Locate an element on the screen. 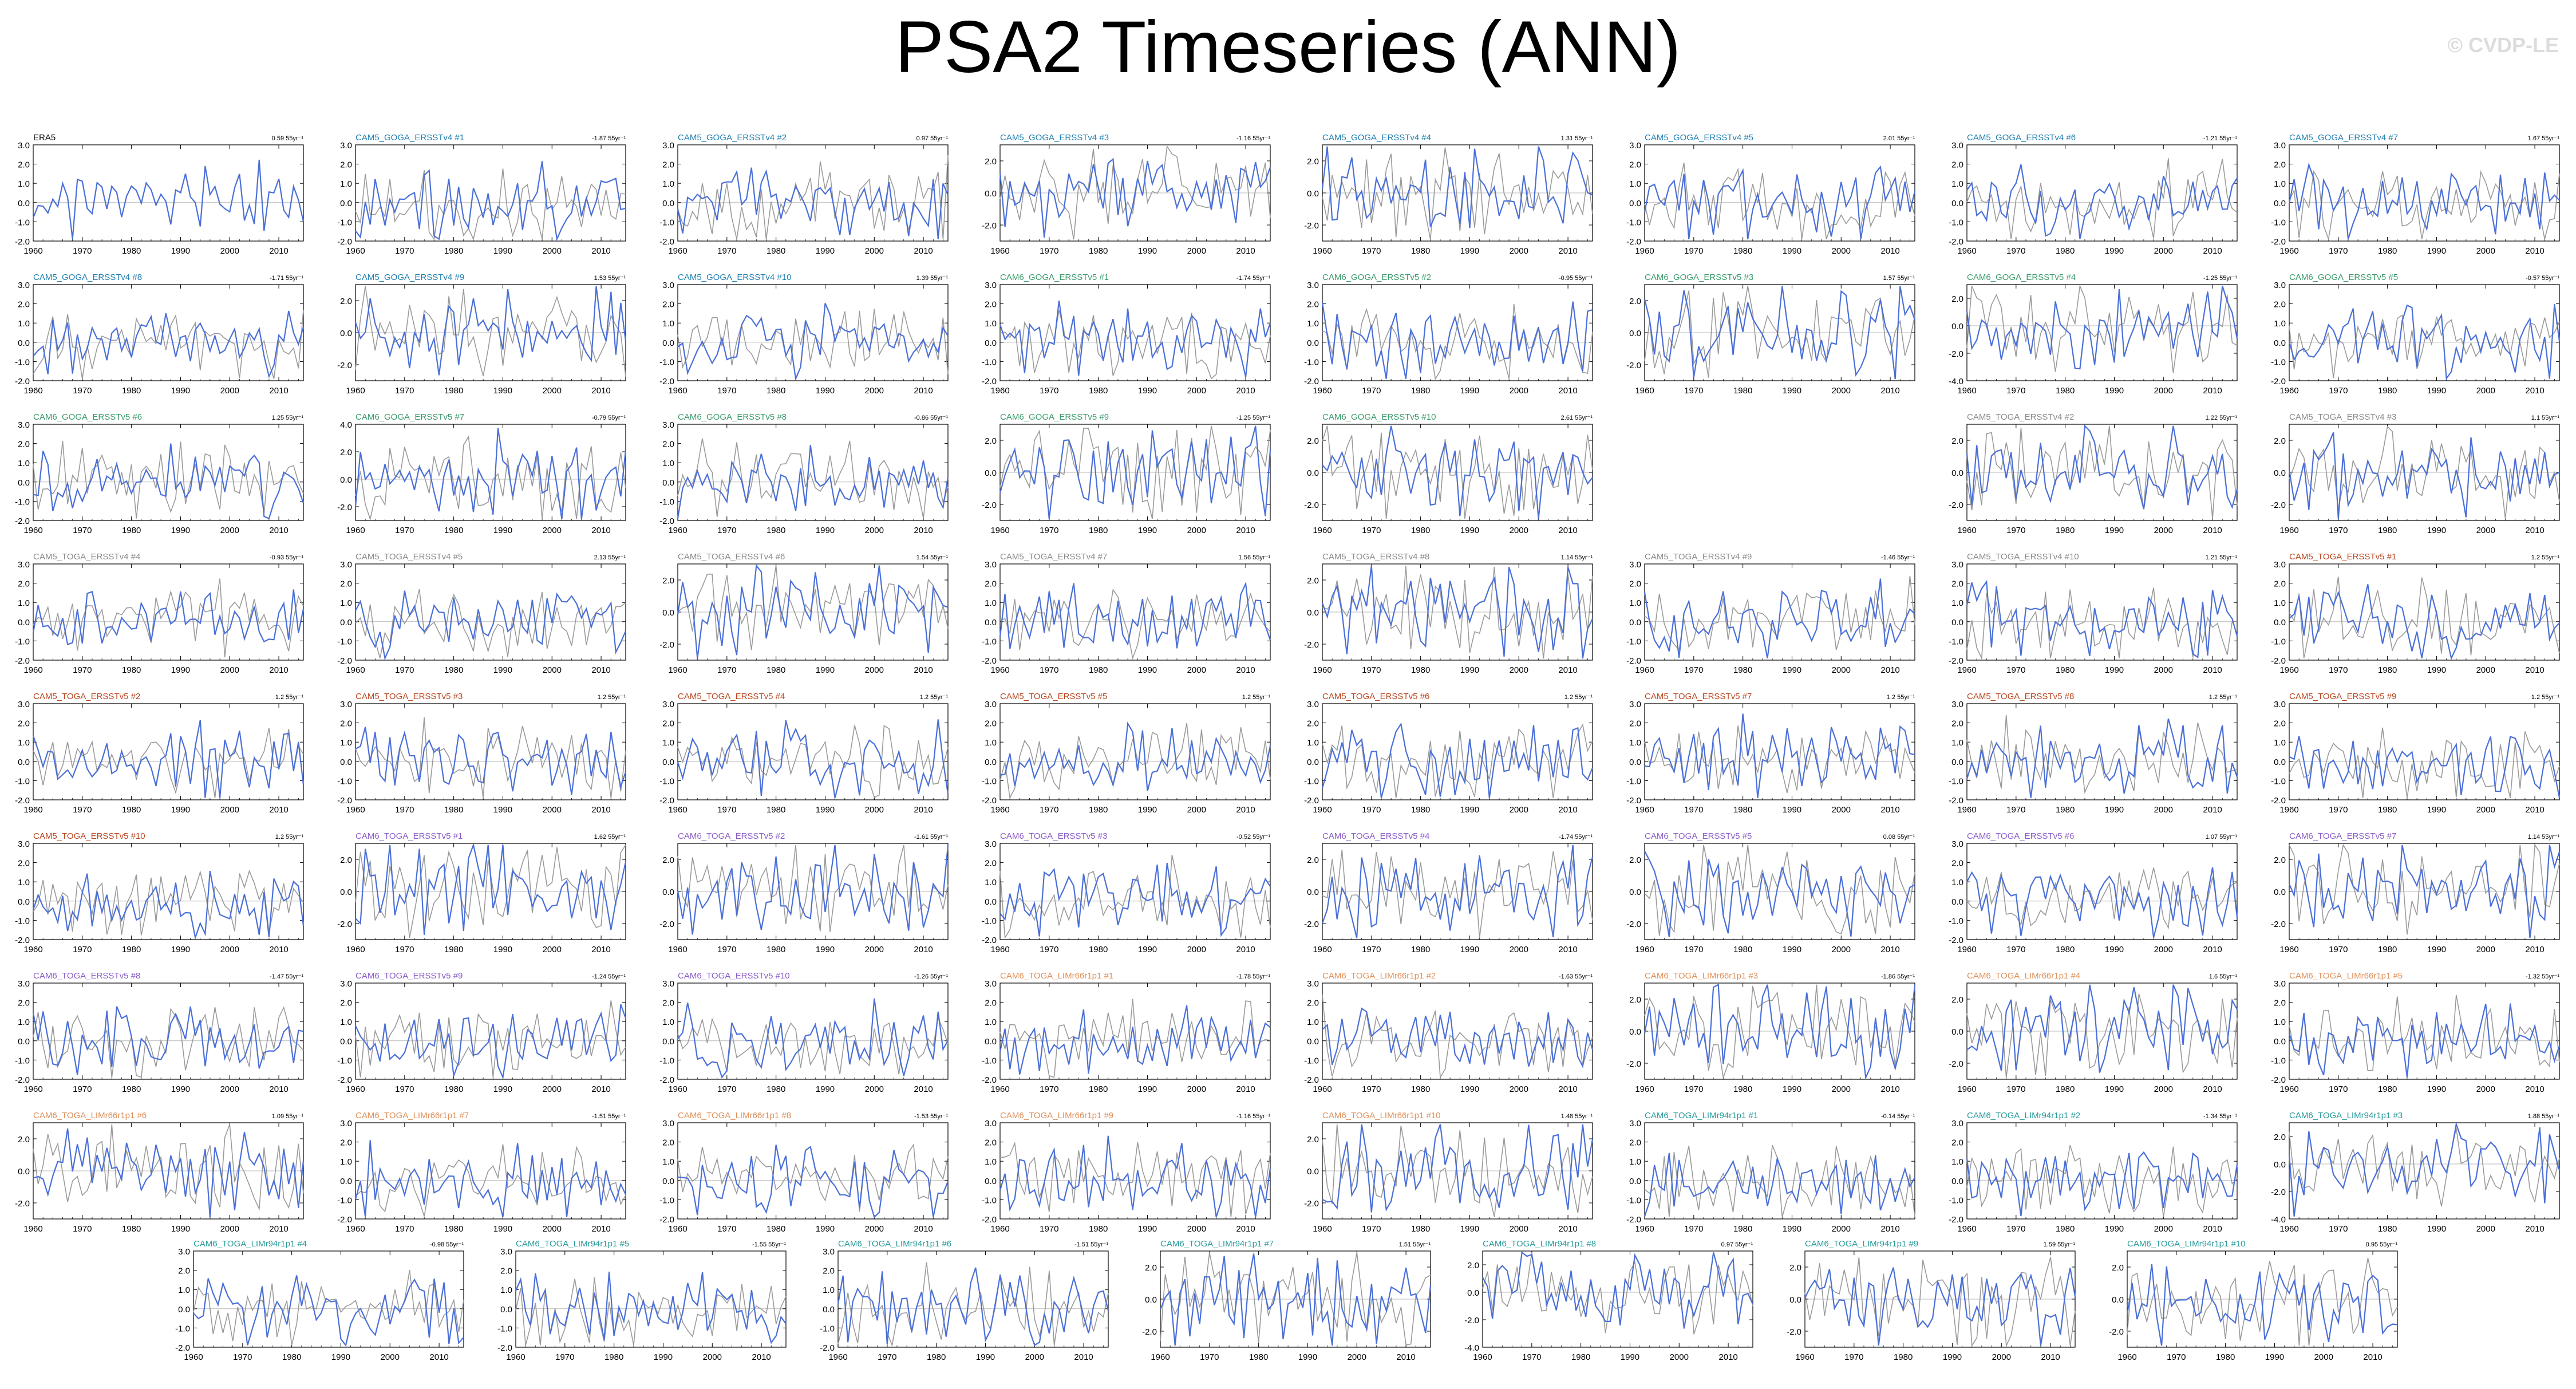  panel-title: CAM6_GOGA_ERSSTv5 #8 is located at coordinates (732, 417).